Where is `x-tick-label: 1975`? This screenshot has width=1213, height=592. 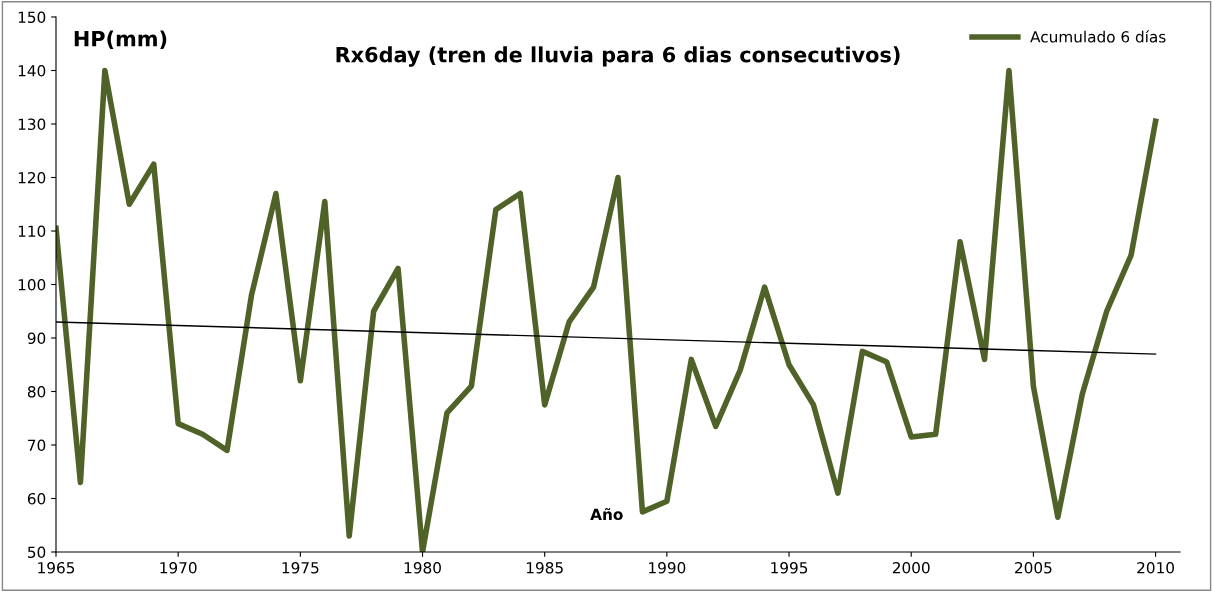 x-tick-label: 1975 is located at coordinates (300, 567).